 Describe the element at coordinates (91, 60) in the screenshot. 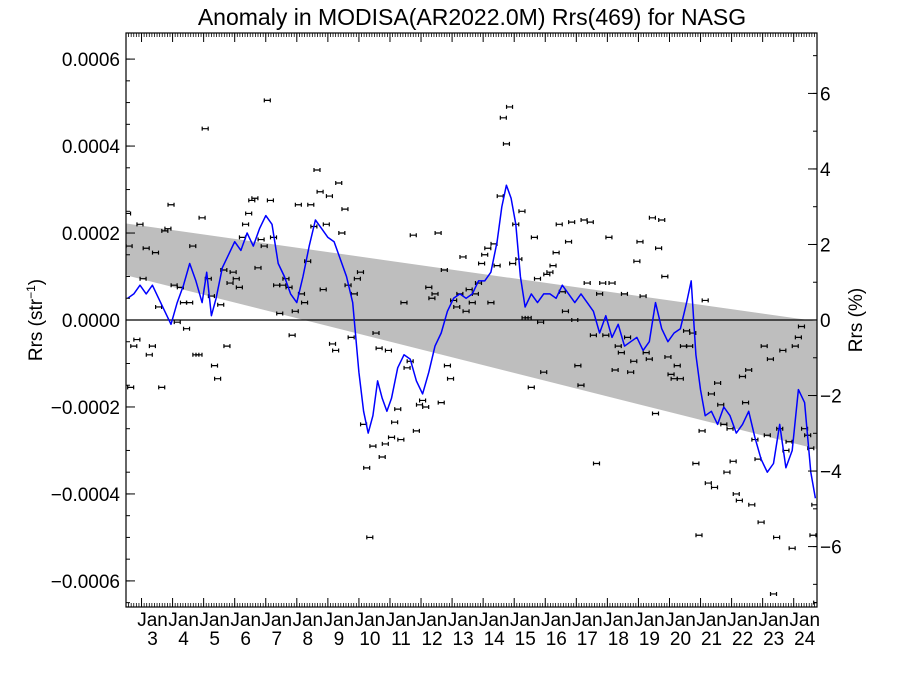

I see `y-tick-label: 0.0006` at that location.